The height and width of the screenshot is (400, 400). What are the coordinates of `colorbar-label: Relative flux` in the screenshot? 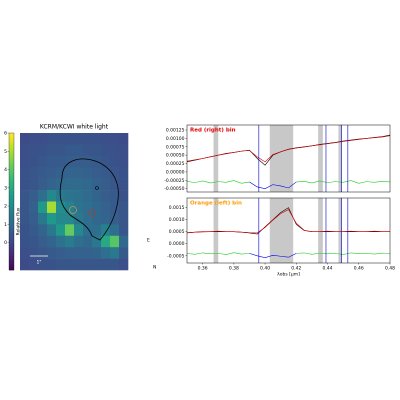 It's located at (19, 221).